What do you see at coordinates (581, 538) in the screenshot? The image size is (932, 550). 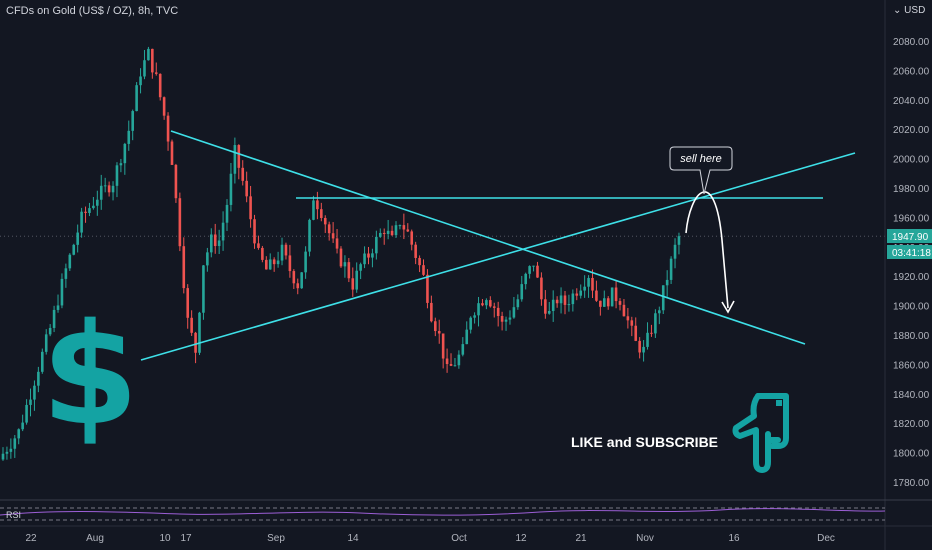 I see `x-tick-label: 21` at bounding box center [581, 538].